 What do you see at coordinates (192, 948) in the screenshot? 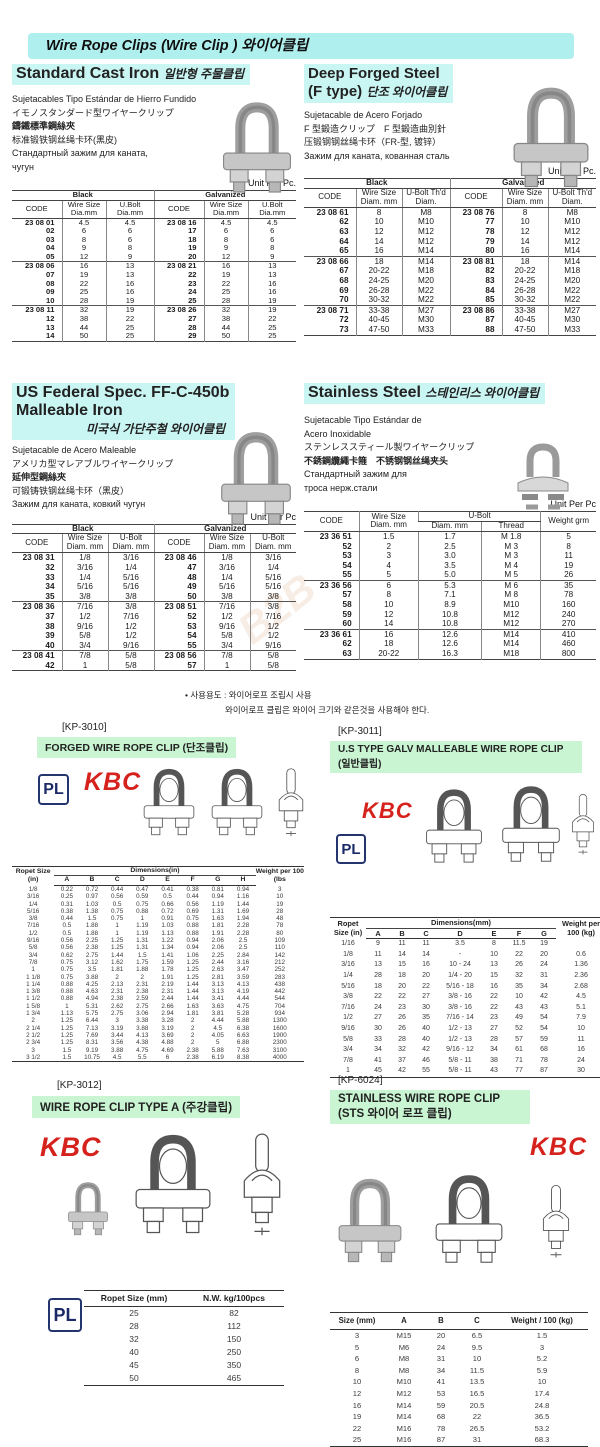
I see `table-cell: 0.94` at bounding box center [192, 948].